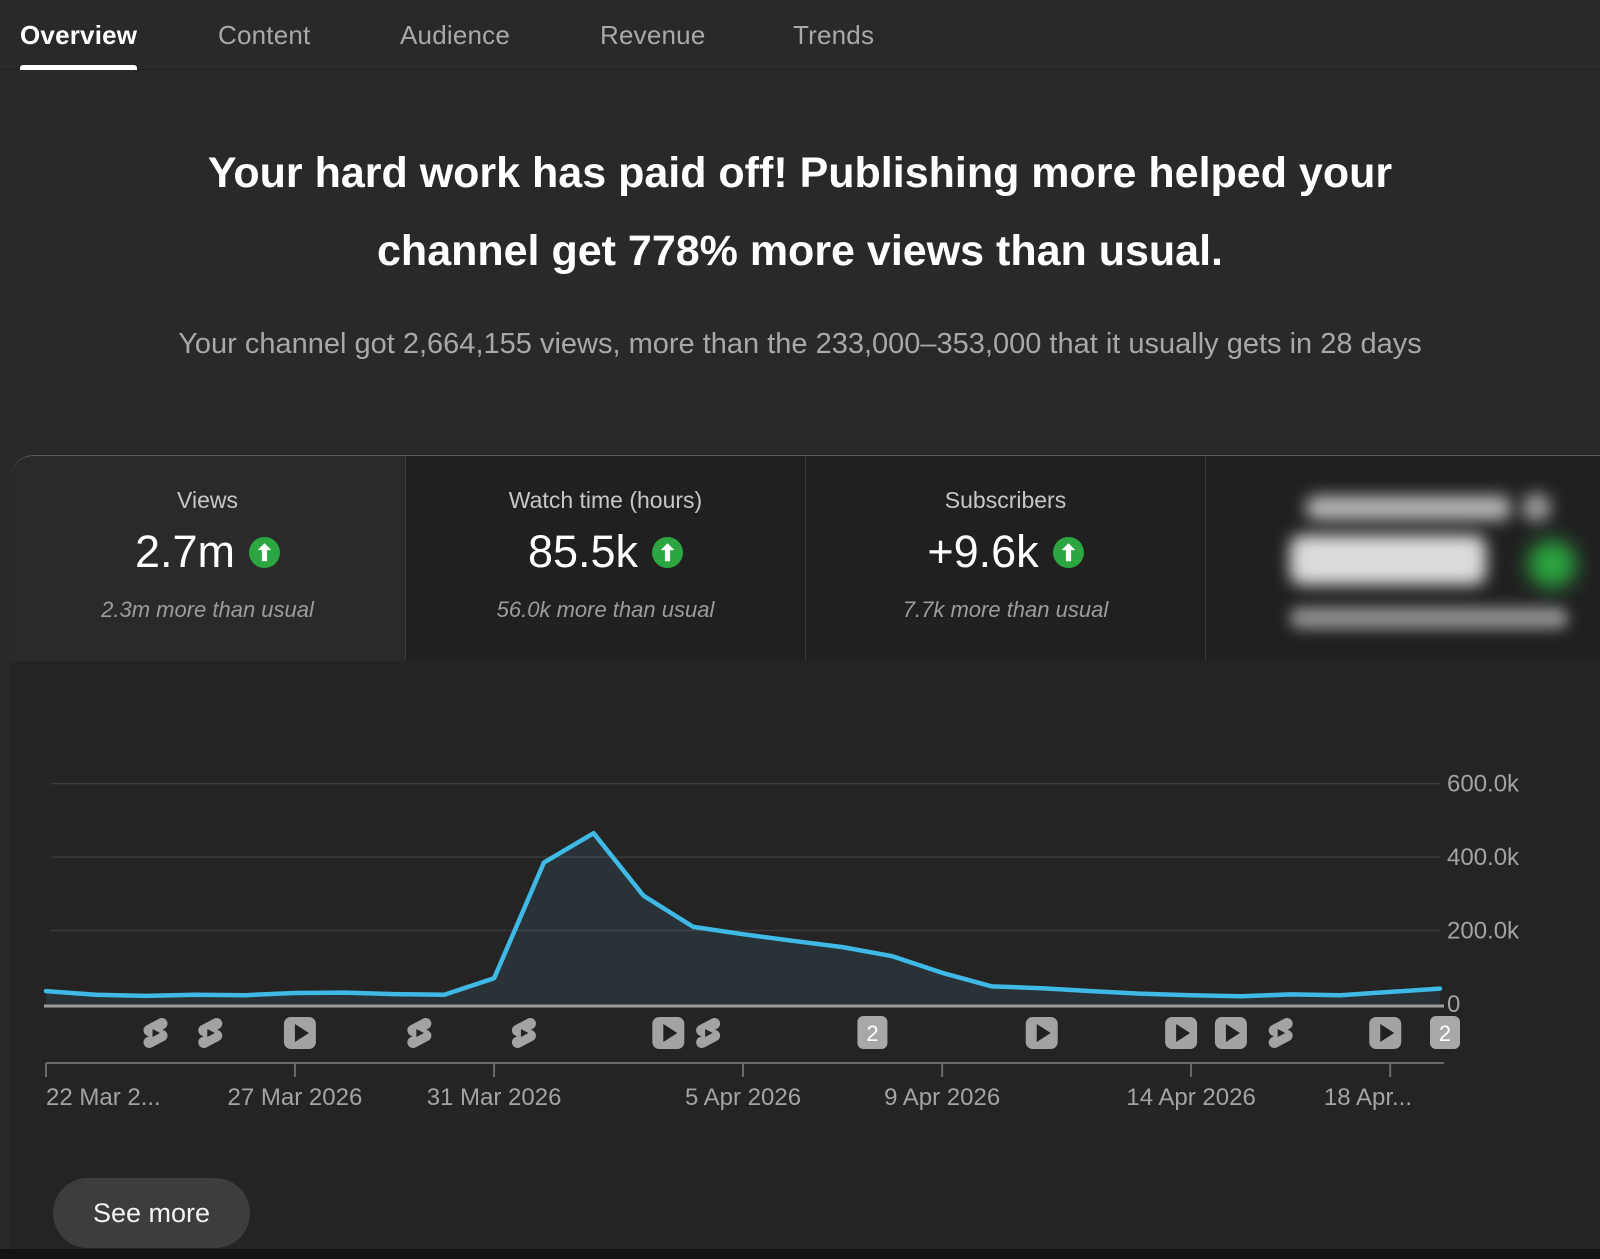  I want to click on x-axis-tick-label: 14 Apr 2026, so click(1190, 1097).